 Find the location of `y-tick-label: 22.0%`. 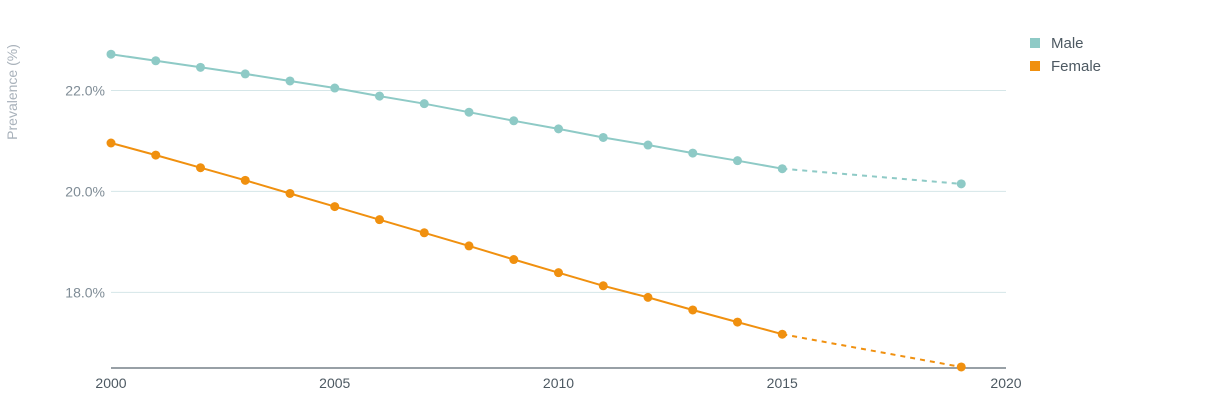

y-tick-label: 22.0% is located at coordinates (85, 91).